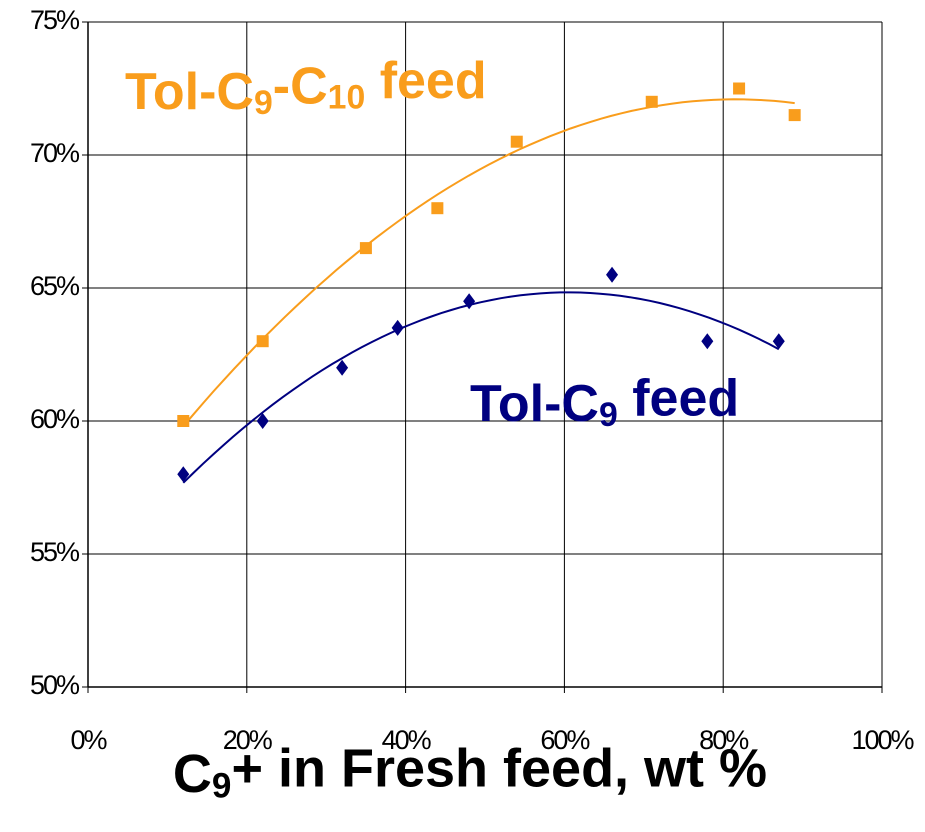 This screenshot has width=925, height=832. I want to click on x-tick-label: 40%, so click(407, 740).